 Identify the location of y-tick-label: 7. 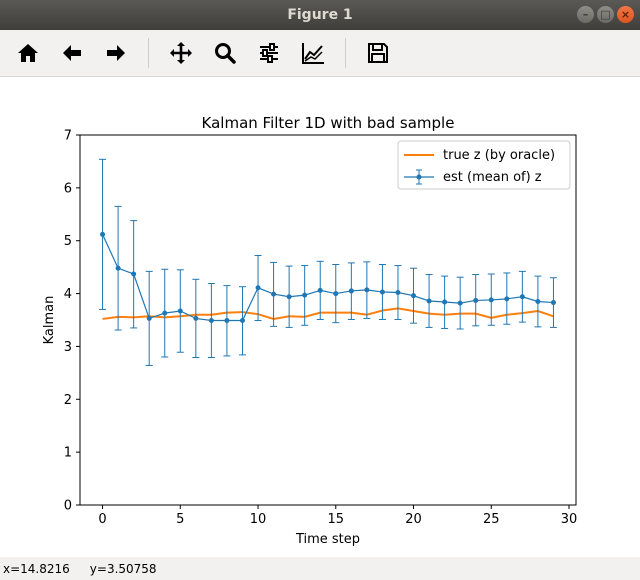
(68, 136).